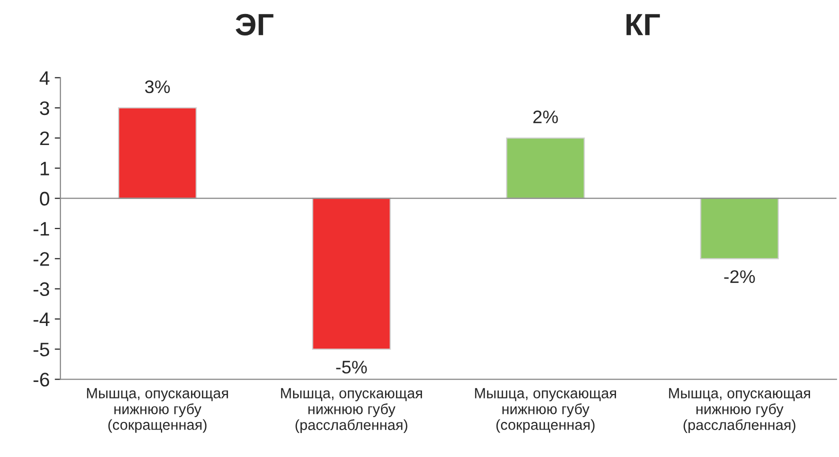  What do you see at coordinates (255, 25) in the screenshot?
I see `text: ЭГ` at bounding box center [255, 25].